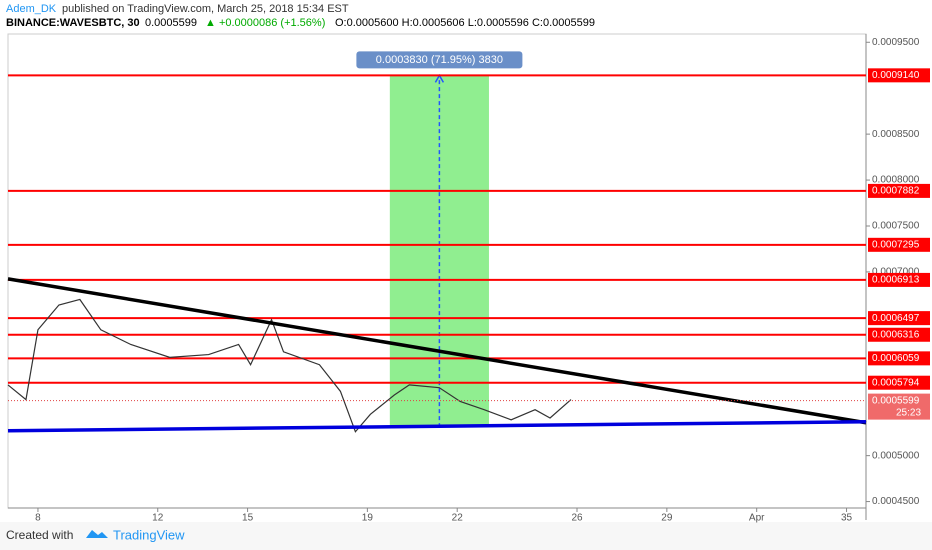  What do you see at coordinates (896, 334) in the screenshot?
I see `level-label: 0.0006316` at bounding box center [896, 334].